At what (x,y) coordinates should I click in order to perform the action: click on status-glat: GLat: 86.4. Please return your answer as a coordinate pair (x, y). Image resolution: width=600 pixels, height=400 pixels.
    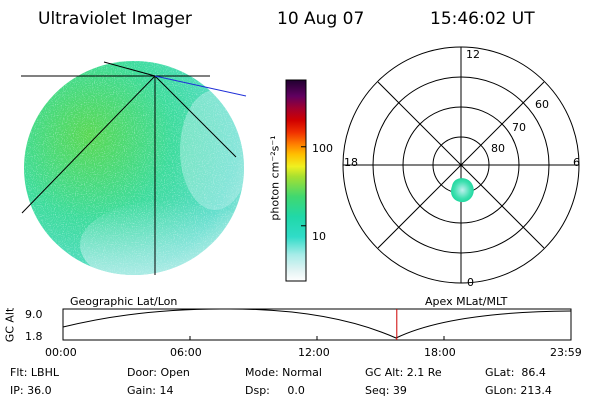
    Looking at the image, I should click on (515, 372).